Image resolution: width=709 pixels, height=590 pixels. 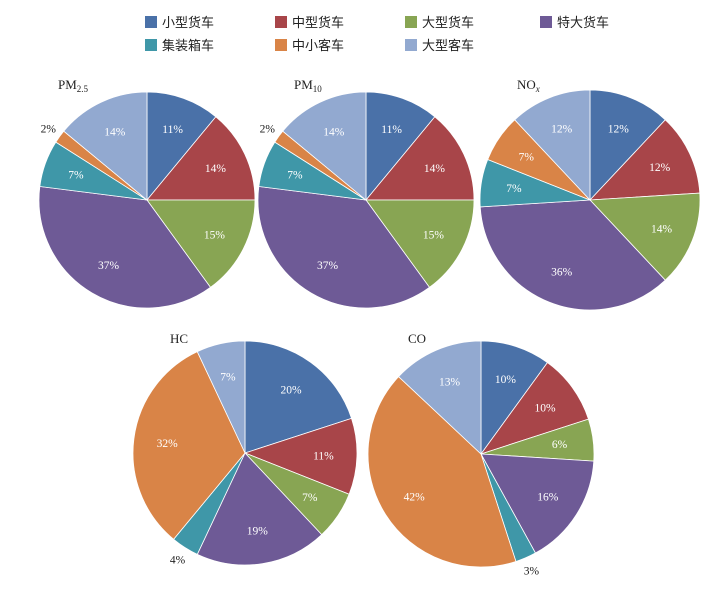 I want to click on pie-chart: HC 20% 11% 7% 19% 4% 32% 7%, so click(x=245, y=448).